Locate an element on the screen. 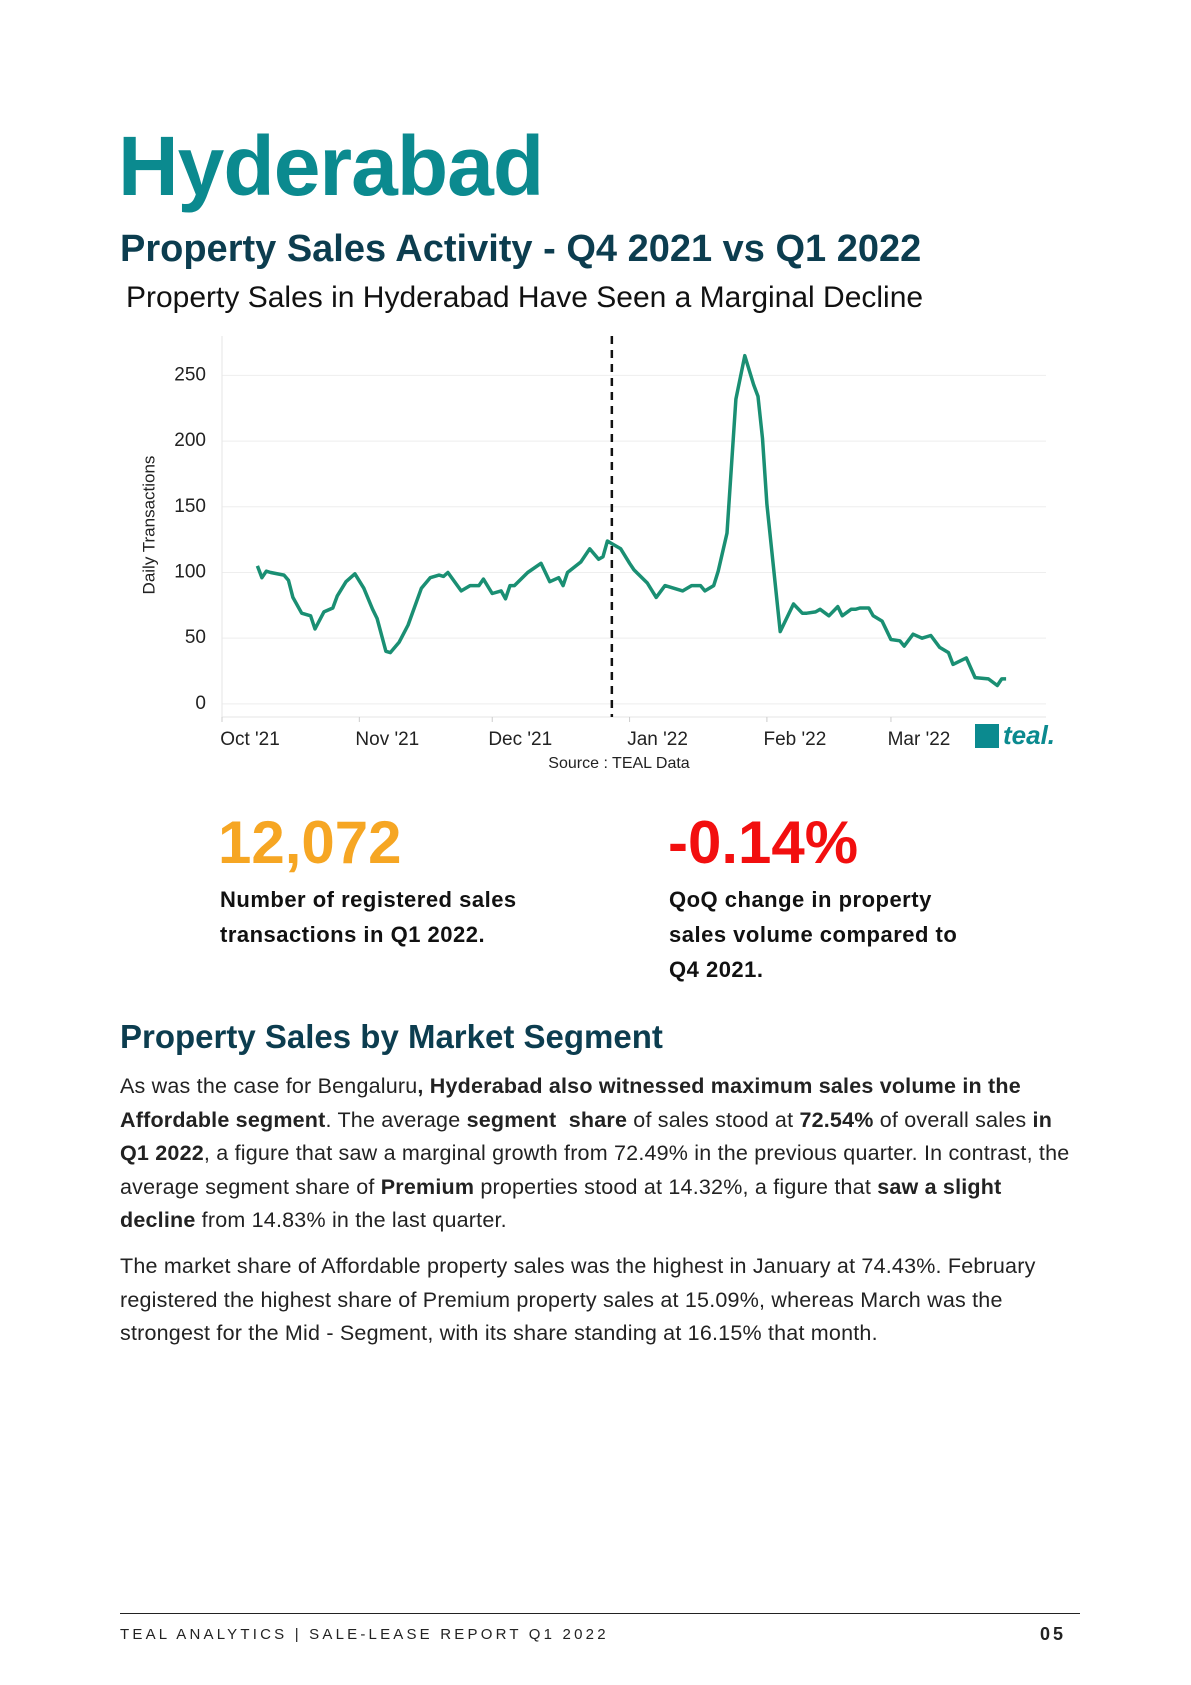  bold-text: Premium is located at coordinates (427, 1186).